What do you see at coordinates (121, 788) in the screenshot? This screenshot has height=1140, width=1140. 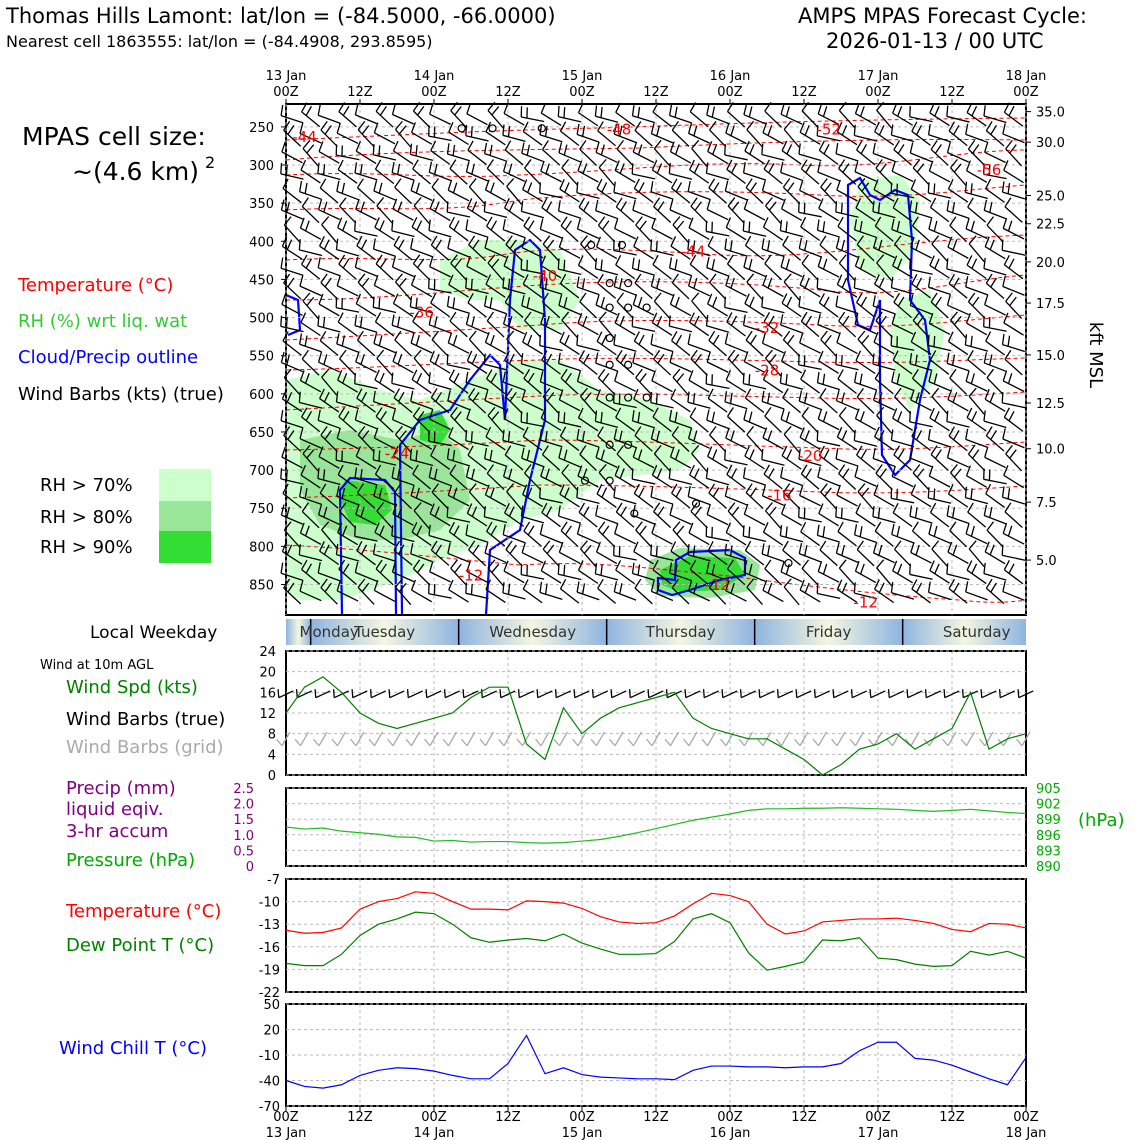 I see `precip-label-1: Precip (mm)` at bounding box center [121, 788].